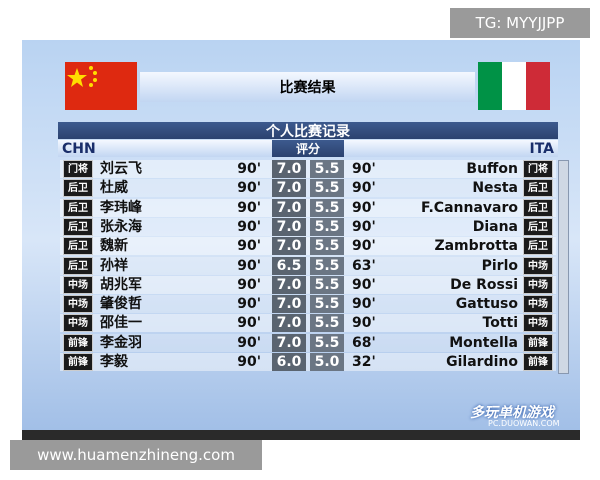 This screenshot has height=480, width=600. I want to click on player-name: 杜威, so click(114, 188).